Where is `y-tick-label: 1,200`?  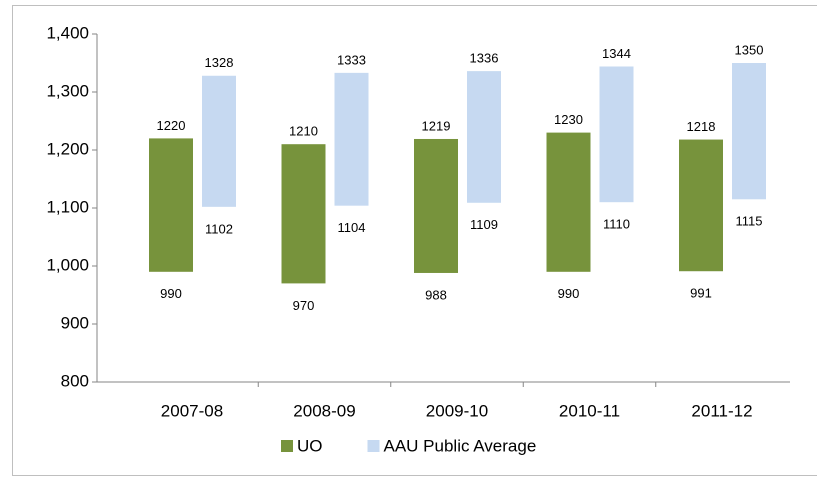 y-tick-label: 1,200 is located at coordinates (67, 148).